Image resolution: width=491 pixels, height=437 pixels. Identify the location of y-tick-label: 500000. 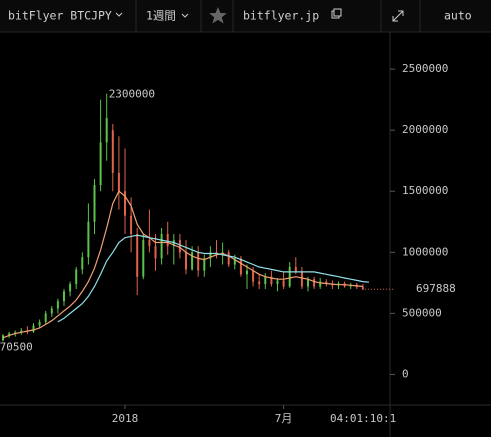
(422, 312).